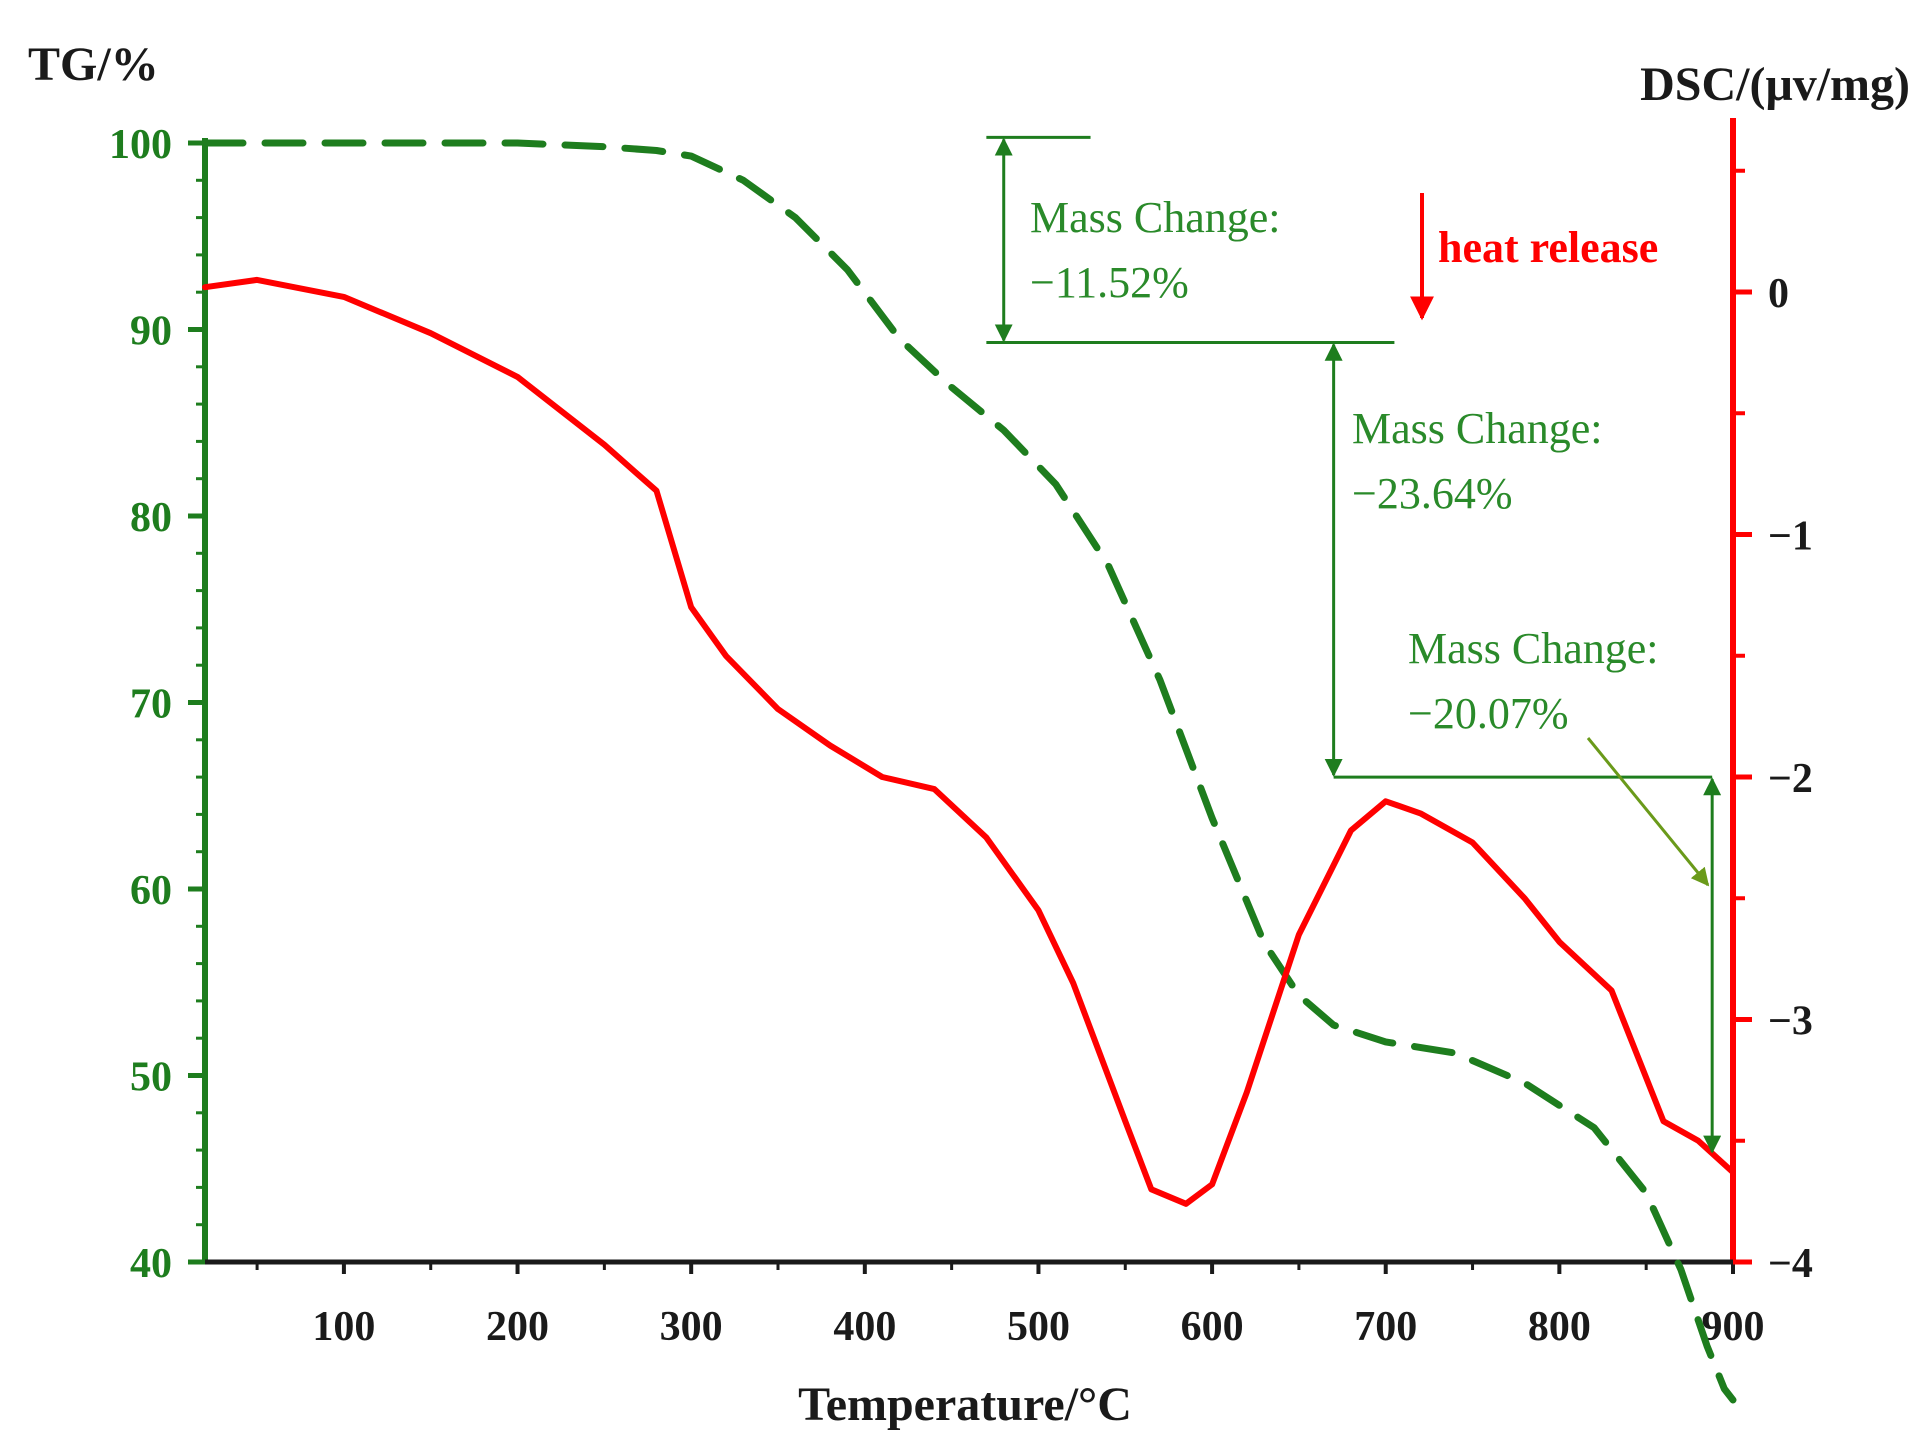  Describe the element at coordinates (864, 1327) in the screenshot. I see `x-tick-label: 400` at that location.